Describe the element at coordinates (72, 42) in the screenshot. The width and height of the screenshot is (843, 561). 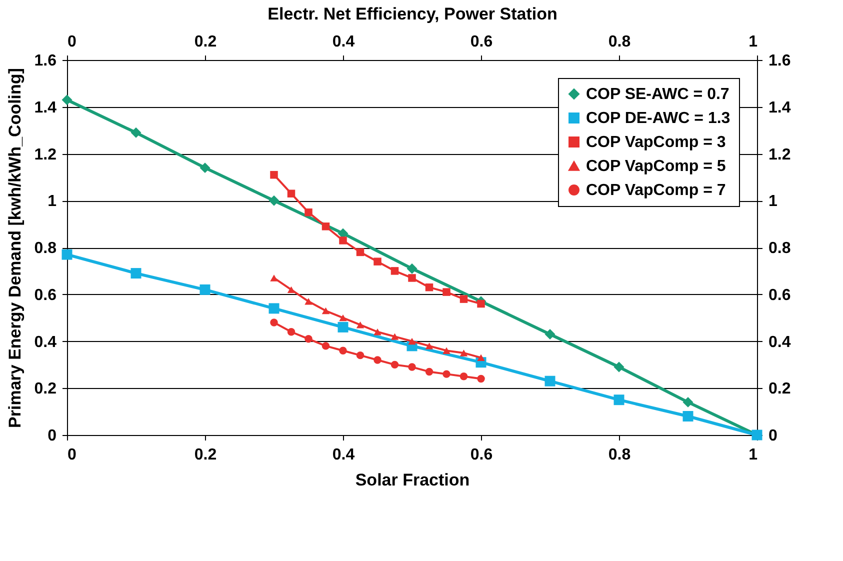
I see `x-tick-label: 0` at that location.